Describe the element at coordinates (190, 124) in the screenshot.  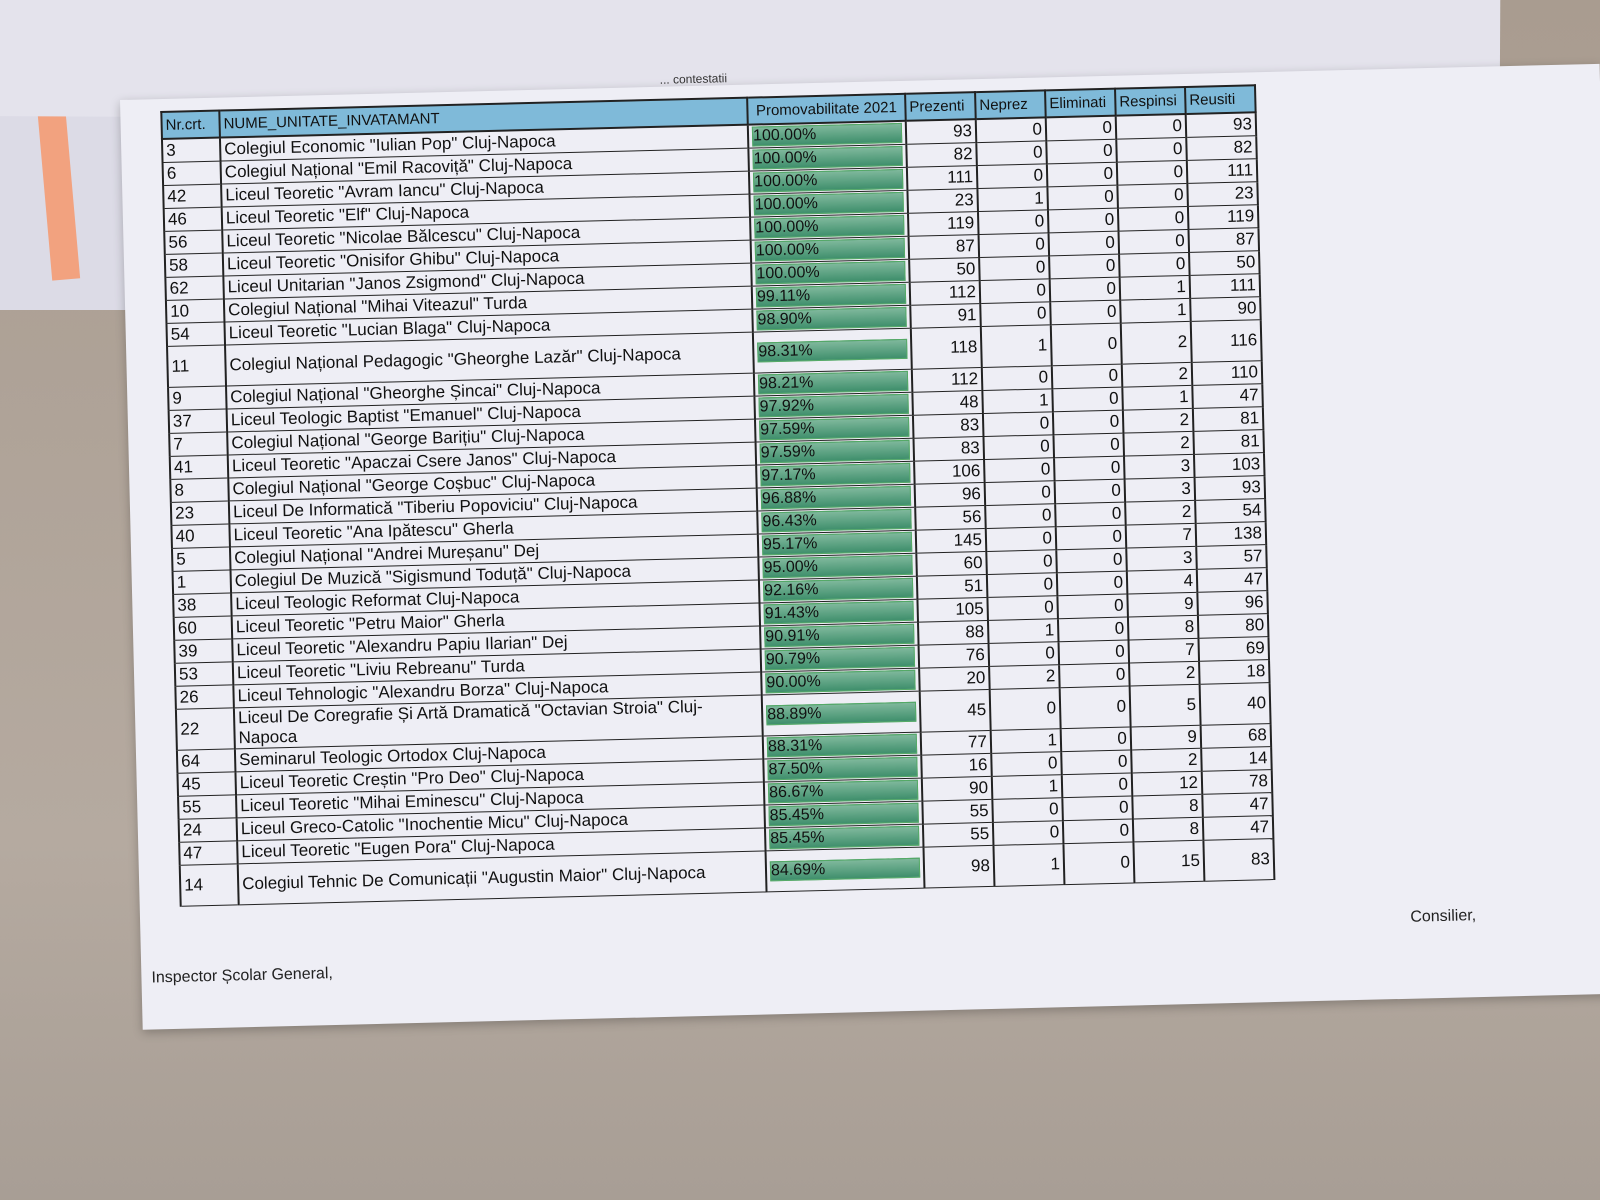
I see `column-header: Nr.crt.` at that location.